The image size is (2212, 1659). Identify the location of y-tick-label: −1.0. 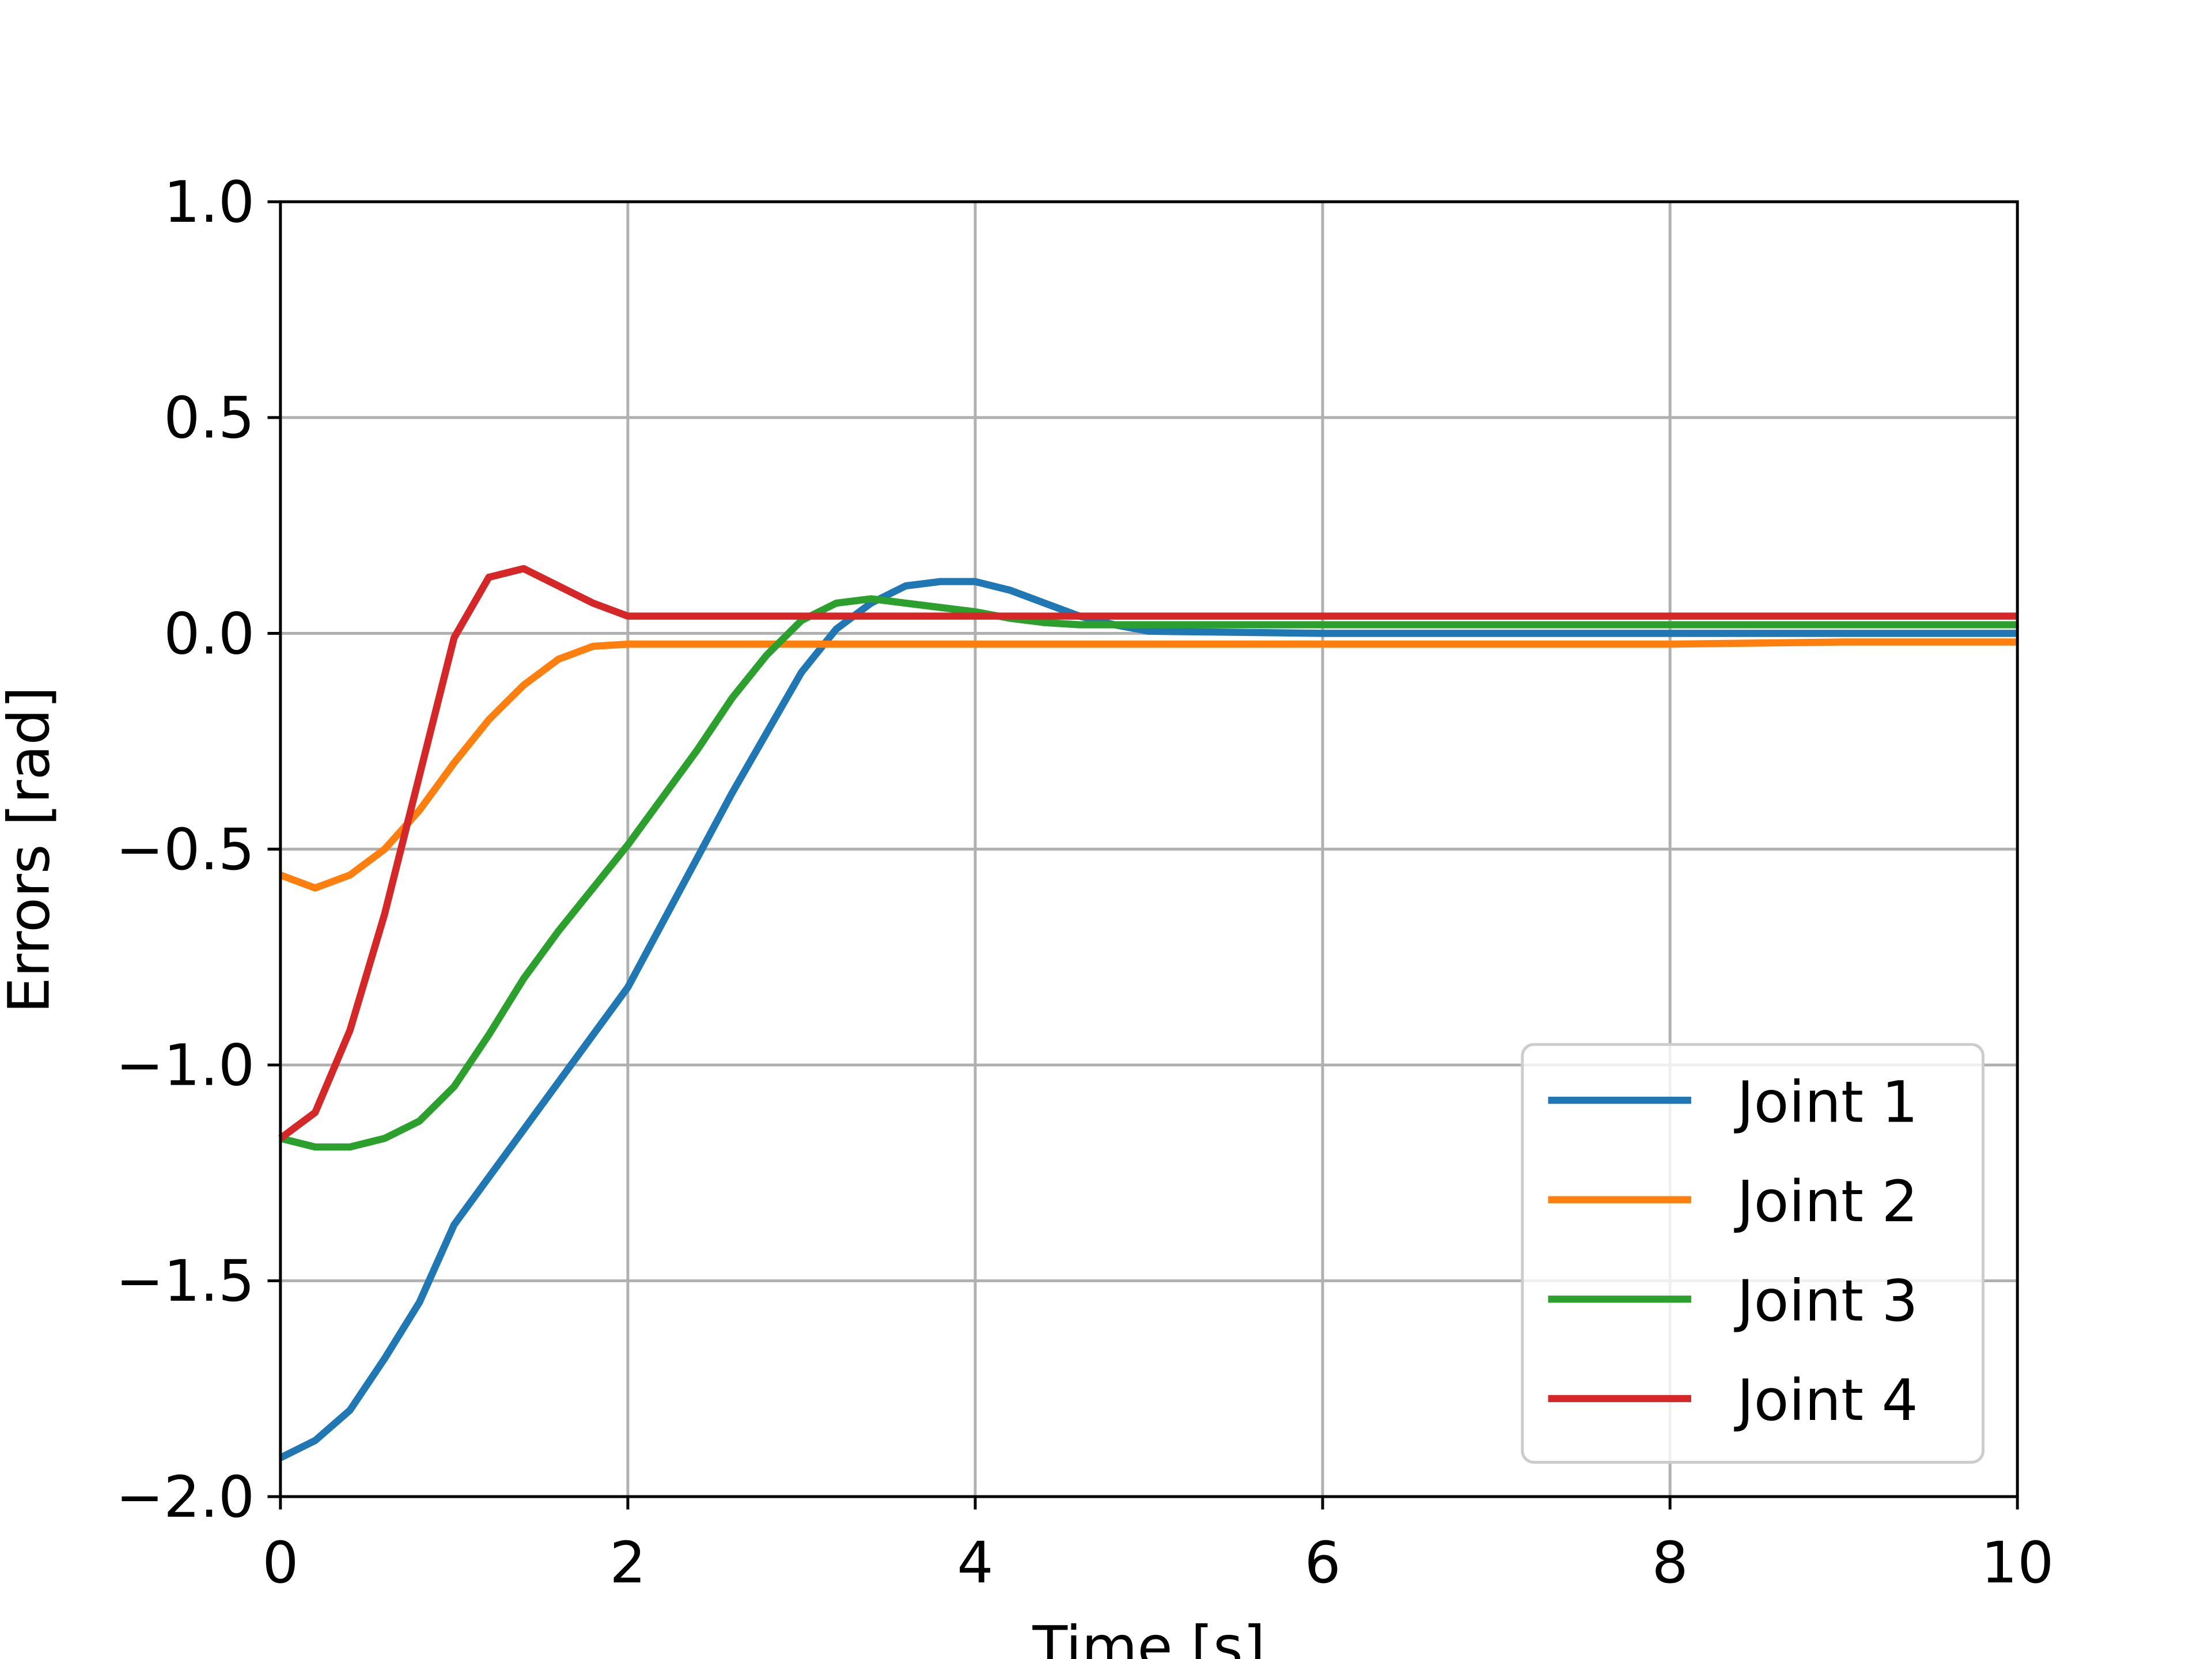
(185, 1066).